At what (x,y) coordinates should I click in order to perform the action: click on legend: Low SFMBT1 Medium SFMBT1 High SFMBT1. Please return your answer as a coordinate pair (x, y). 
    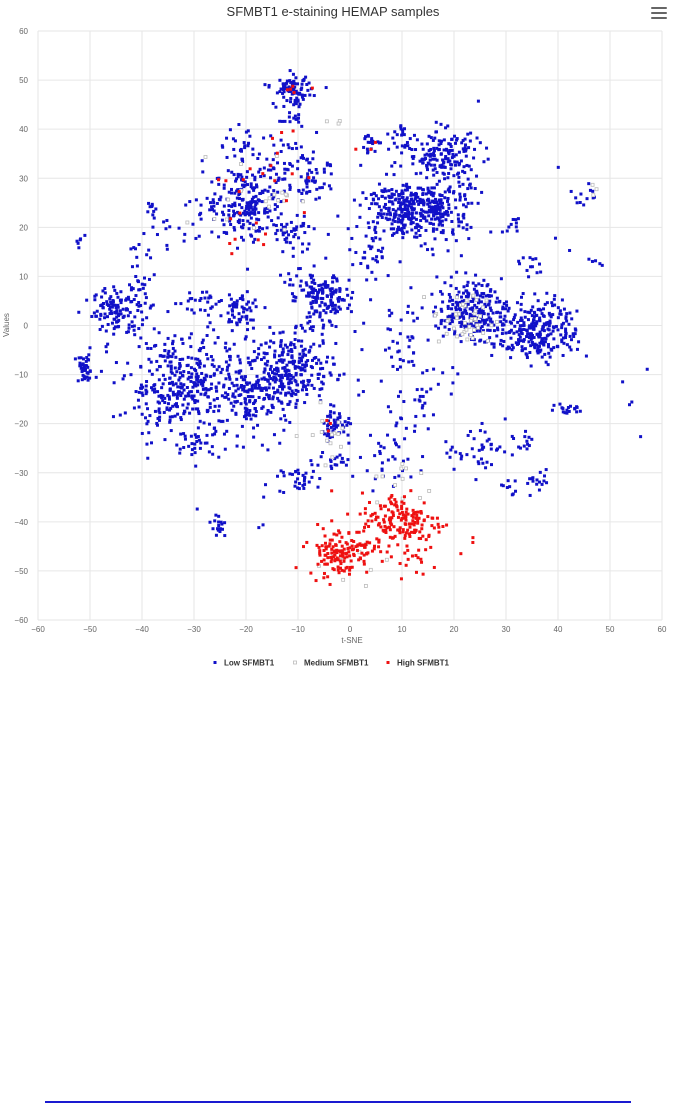
    Looking at the image, I should click on (331, 663).